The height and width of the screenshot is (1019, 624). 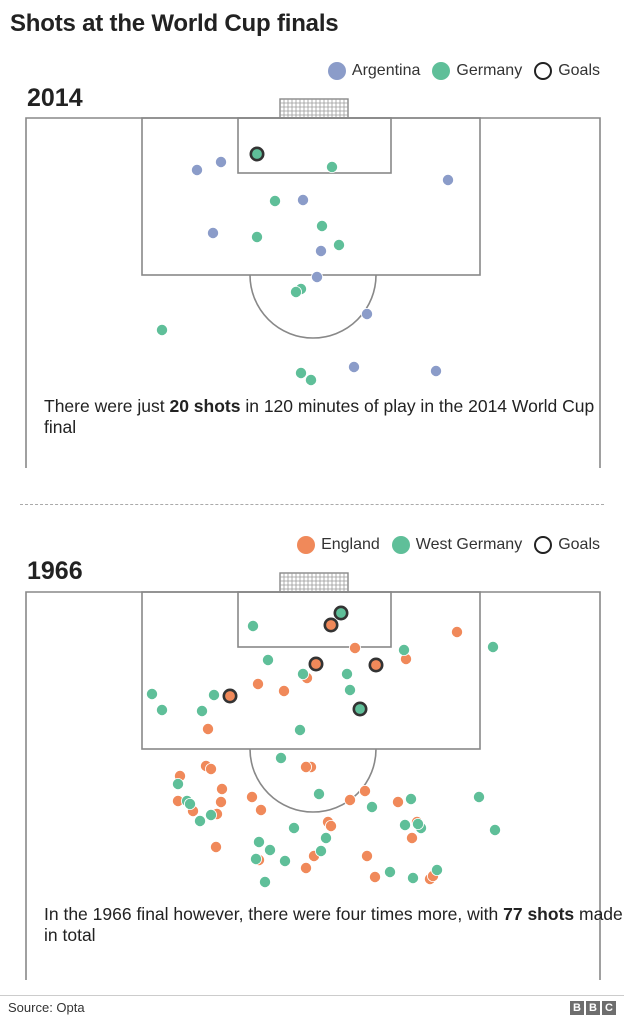 I want to click on legend-swatch-goals-2014, so click(x=543, y=71).